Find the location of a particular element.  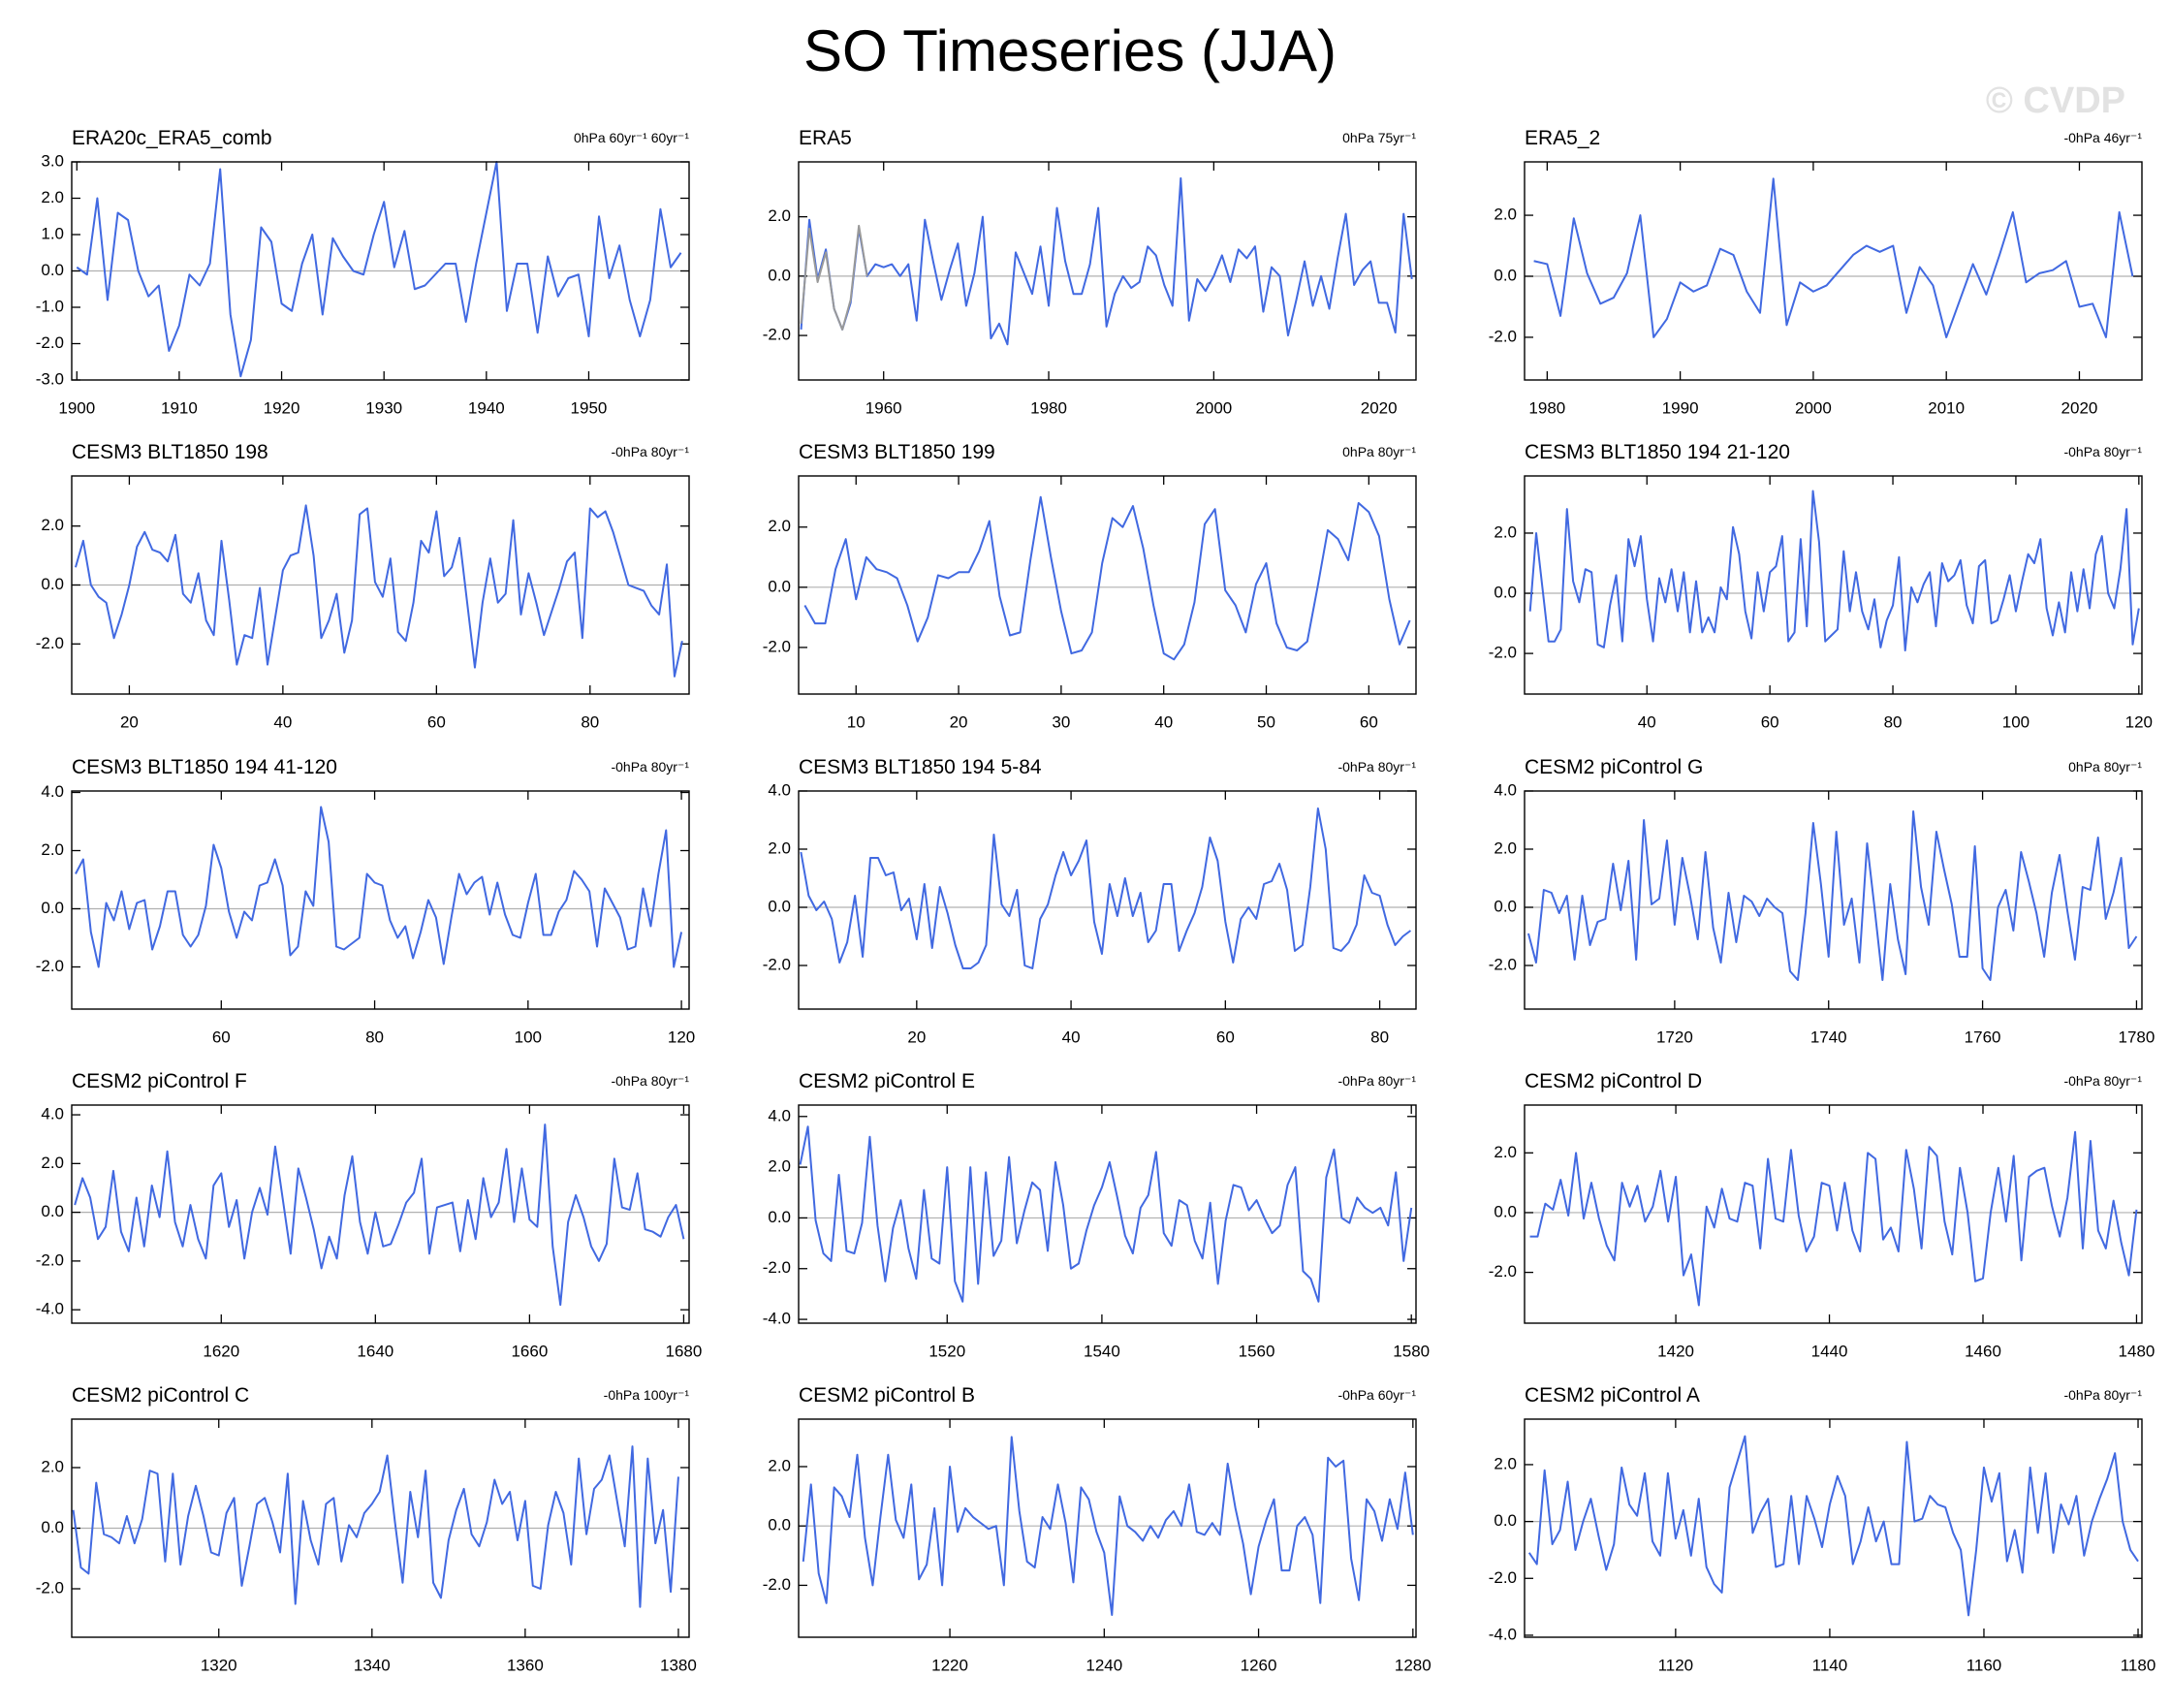

panel-title: CESM2 piControl C is located at coordinates (160, 1395).